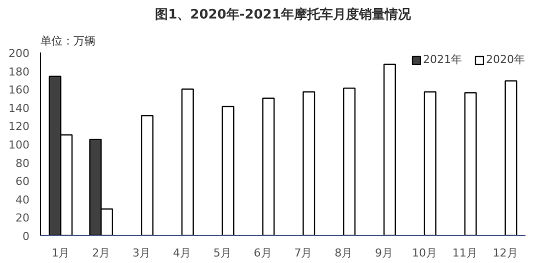 The image size is (533, 263). I want to click on x-tick-label: 8月, so click(343, 253).